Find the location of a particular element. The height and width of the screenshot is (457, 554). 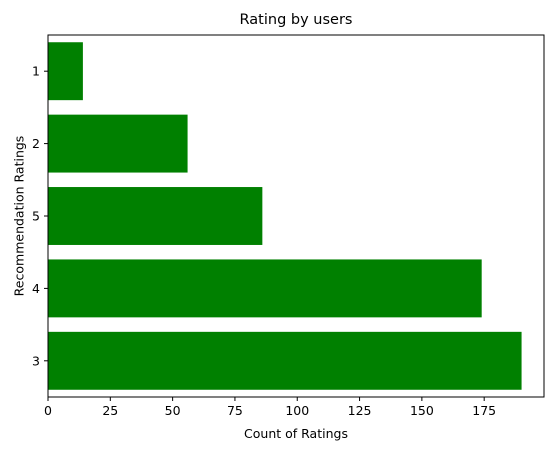

x-ticks-group: 0 25 50 75 100 125 150 175 is located at coordinates (270, 407).